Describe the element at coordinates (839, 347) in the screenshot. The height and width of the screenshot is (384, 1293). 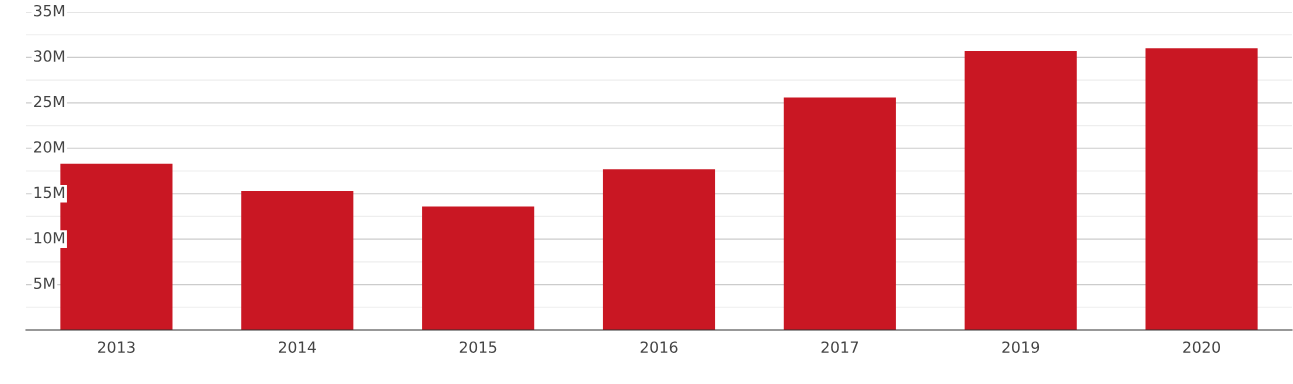
I see `x-tick-label: 2017` at that location.